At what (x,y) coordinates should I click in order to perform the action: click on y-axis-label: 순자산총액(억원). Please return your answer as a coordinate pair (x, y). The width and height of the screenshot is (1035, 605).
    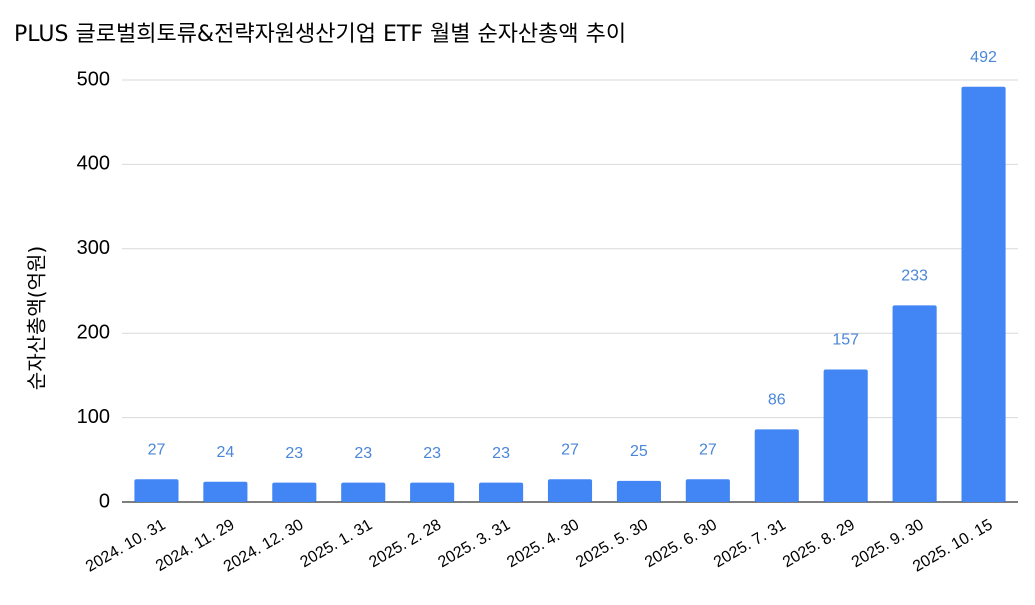
    Looking at the image, I should click on (37, 318).